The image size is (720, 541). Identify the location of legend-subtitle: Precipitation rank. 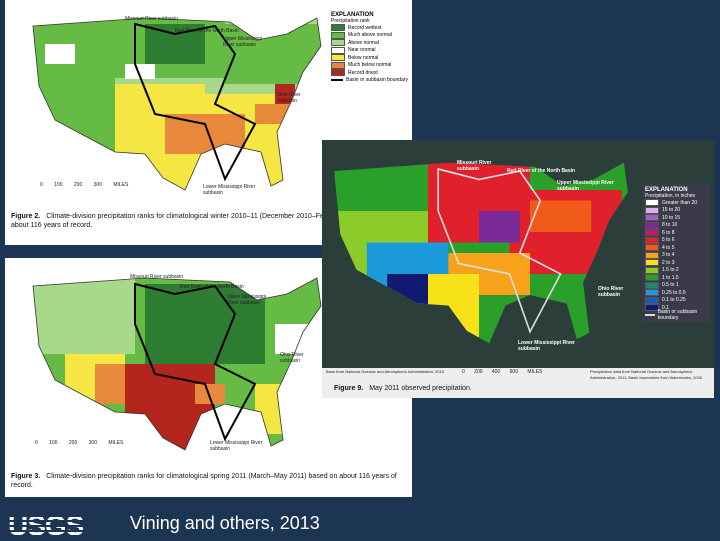
(350, 21).